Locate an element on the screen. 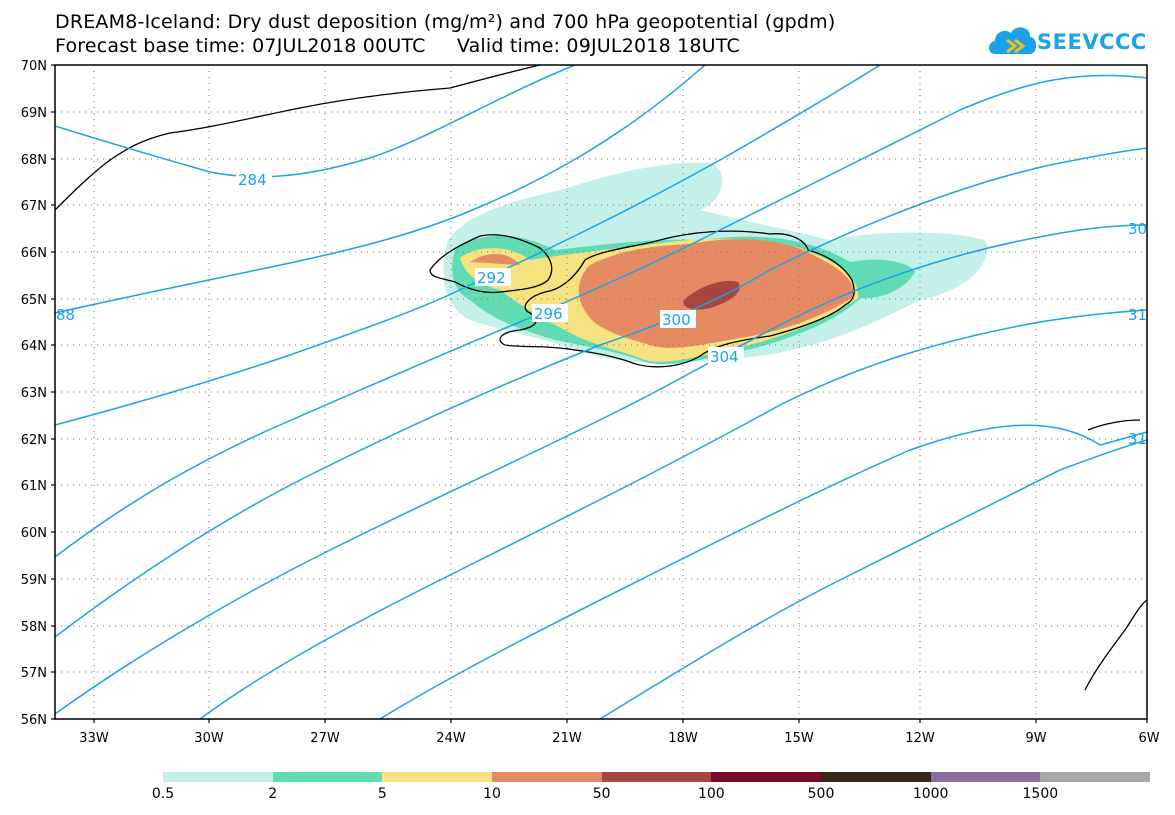  longitude-labels: 33W 30W 27W 24W 21W 18W 15W 12W 9W 6W is located at coordinates (619, 738).